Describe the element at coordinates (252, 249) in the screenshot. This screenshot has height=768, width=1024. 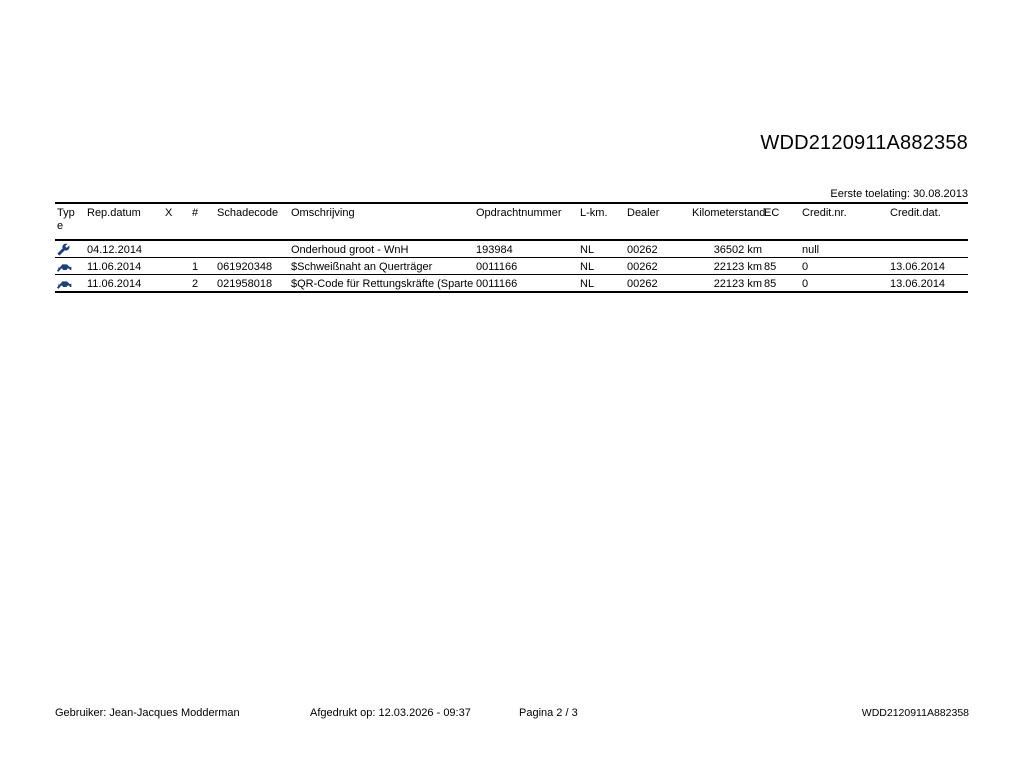
I see `damage-code` at that location.